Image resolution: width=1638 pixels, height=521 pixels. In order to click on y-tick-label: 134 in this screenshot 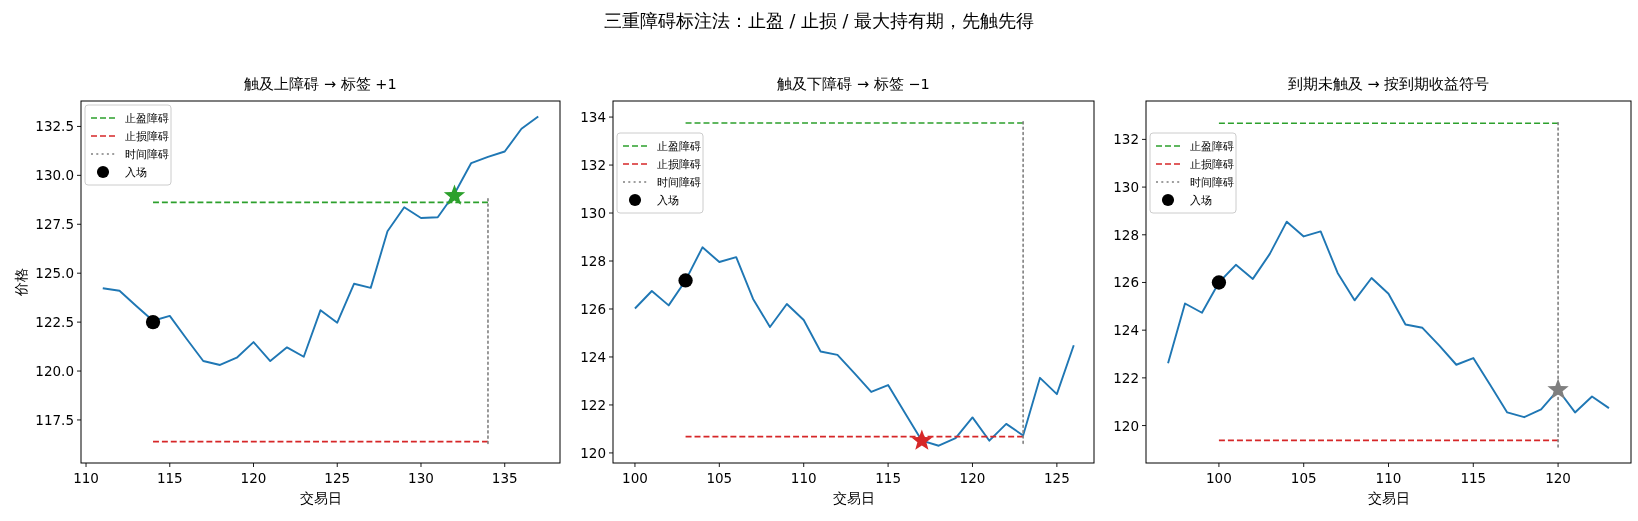, I will do `click(593, 117)`.